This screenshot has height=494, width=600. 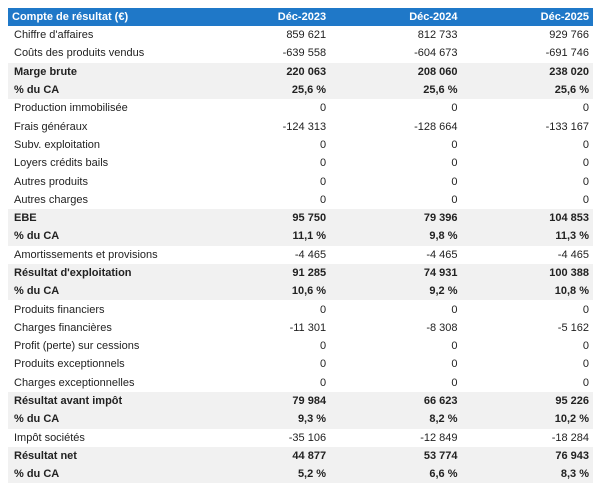 What do you see at coordinates (300, 200) in the screenshot?
I see `table-row: Autres charges 0 0 0` at bounding box center [300, 200].